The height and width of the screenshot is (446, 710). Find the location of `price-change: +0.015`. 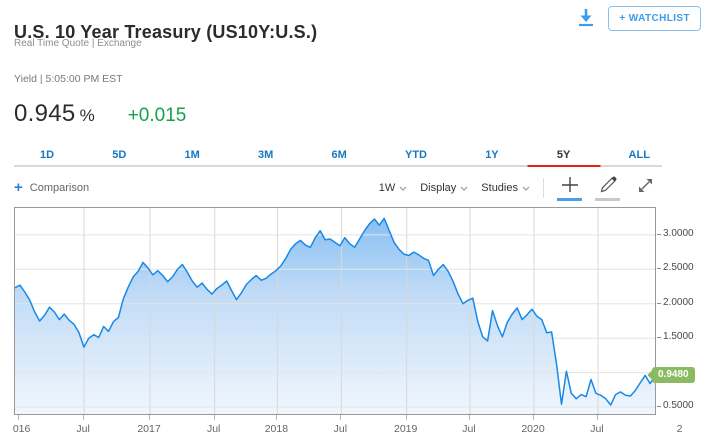

price-change: +0.015 is located at coordinates (157, 115).